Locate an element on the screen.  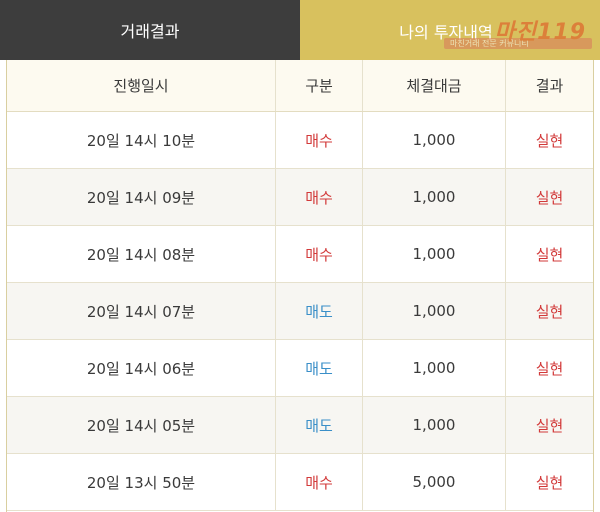
tab-trade-results-label: 거래결과 is located at coordinates (150, 31).